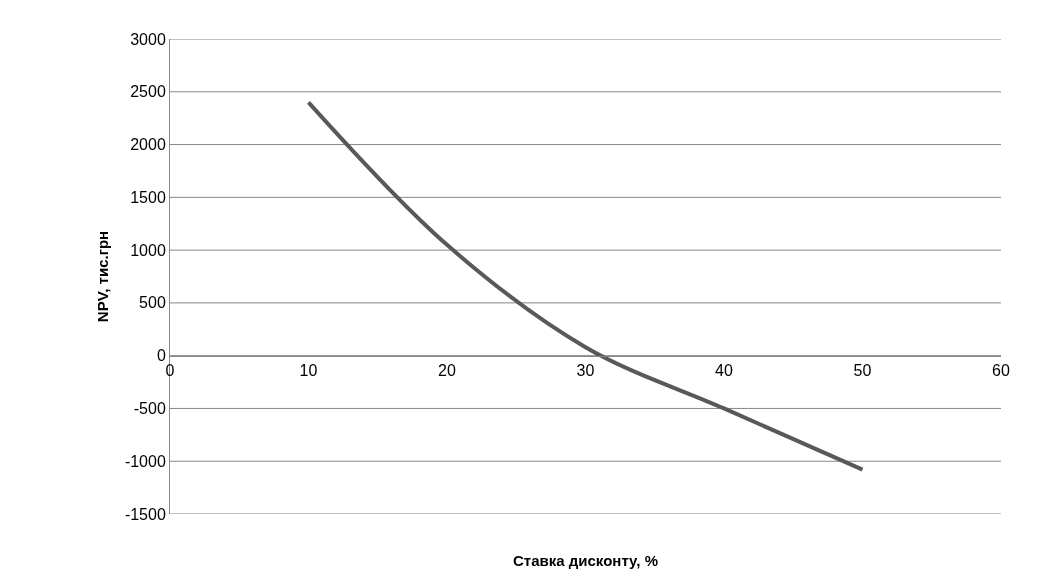 The height and width of the screenshot is (581, 1037). I want to click on y-tick-label: -500, so click(149, 409).